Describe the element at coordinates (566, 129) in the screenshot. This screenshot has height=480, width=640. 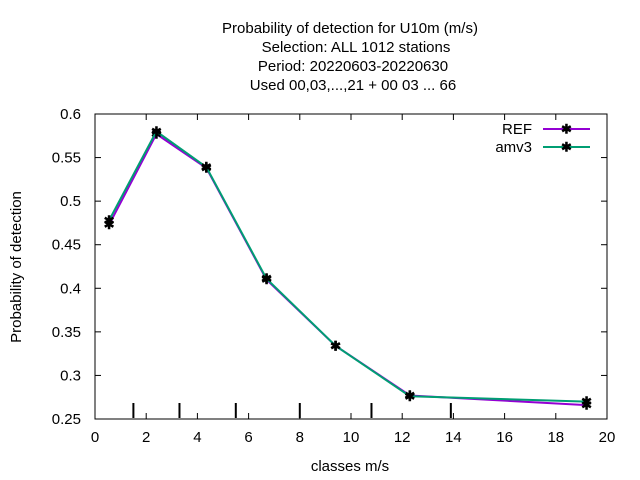
I see `legend-marker-ref: ✱` at that location.